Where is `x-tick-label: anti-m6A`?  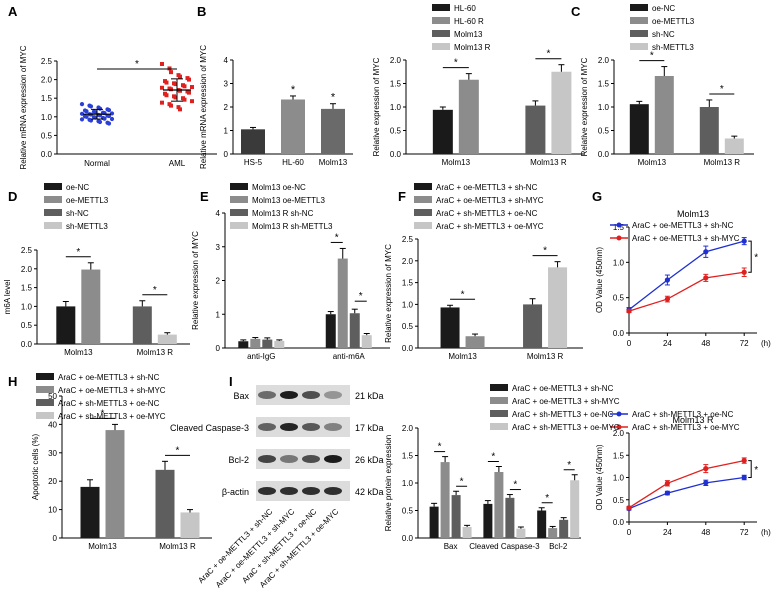 x-tick-label: anti-m6A is located at coordinates (349, 356).